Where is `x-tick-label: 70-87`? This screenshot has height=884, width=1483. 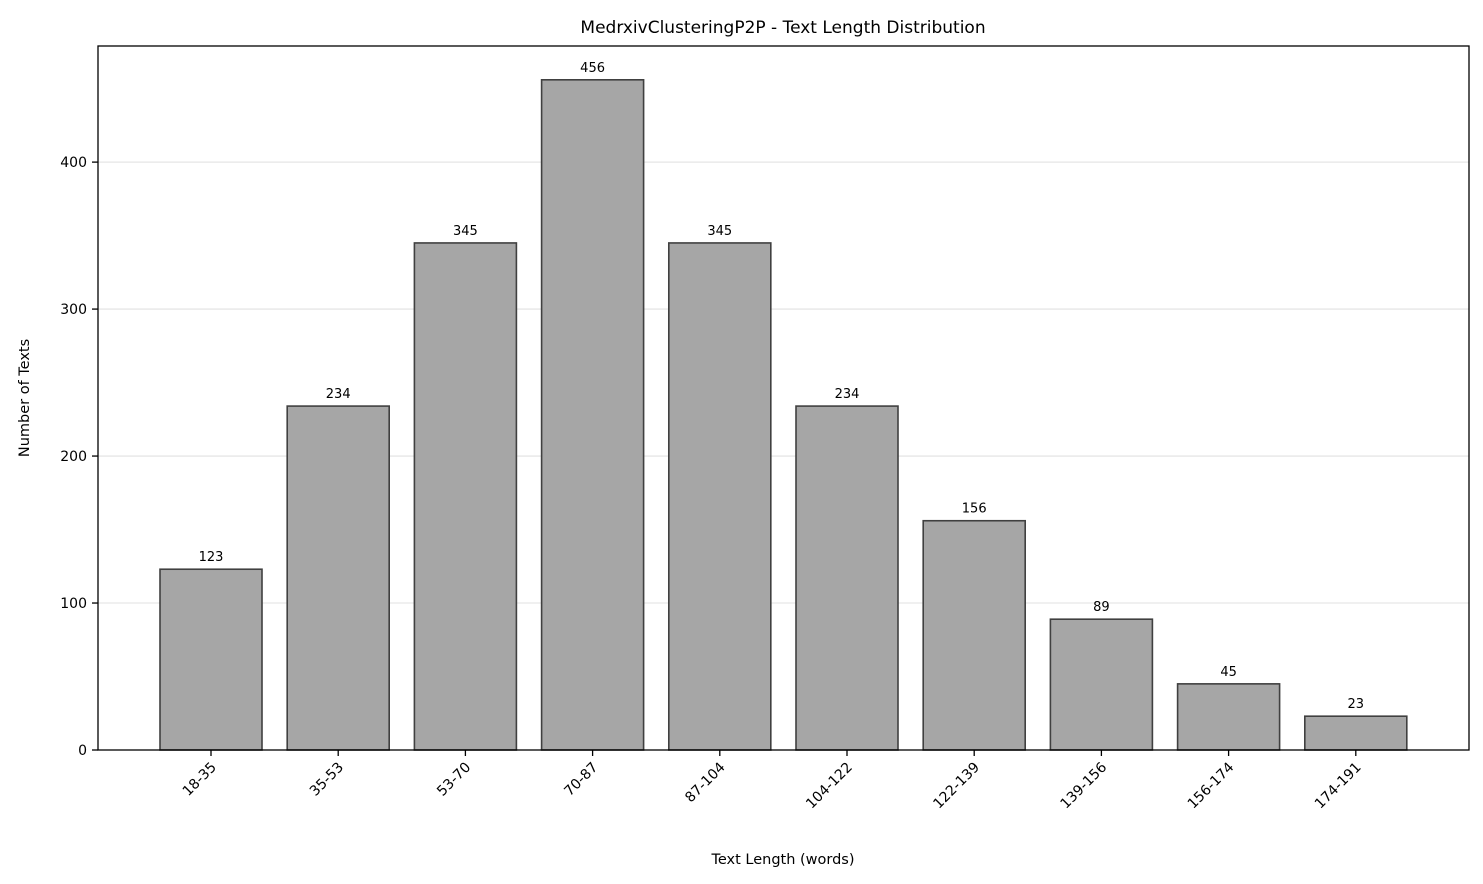 x-tick-label: 70-87 is located at coordinates (581, 780).